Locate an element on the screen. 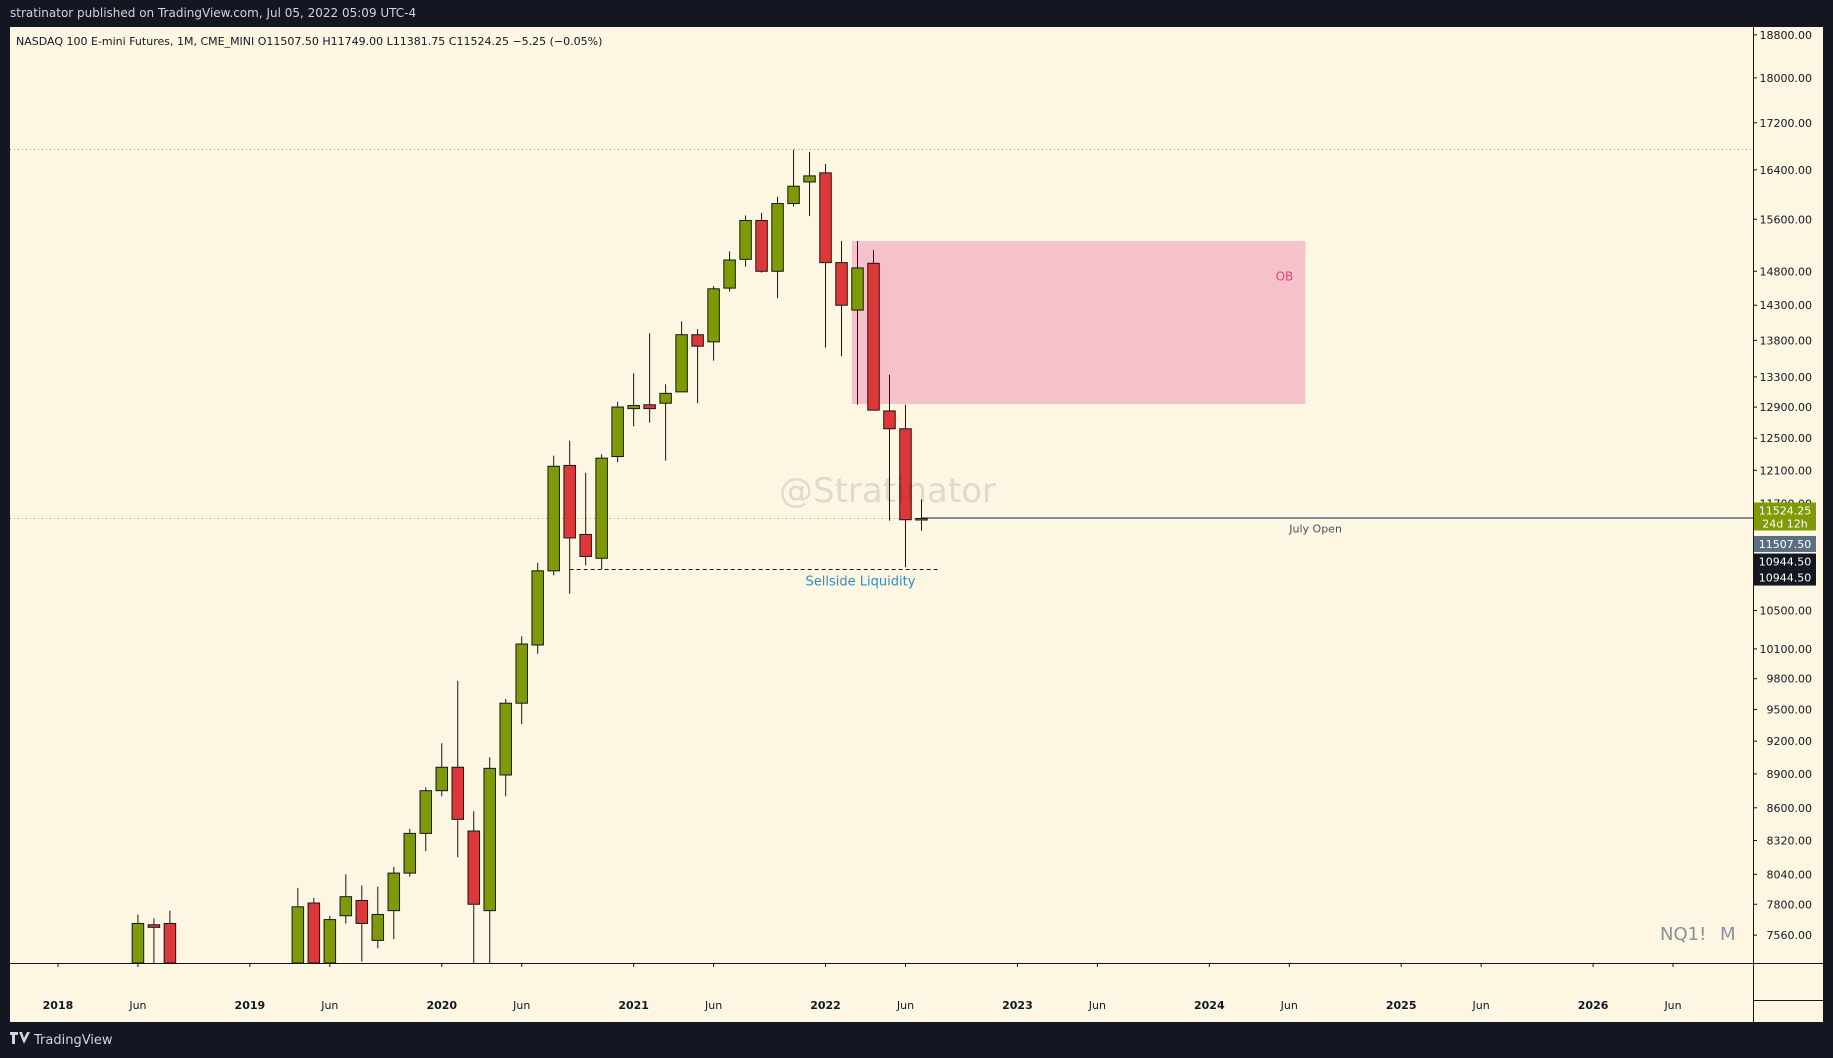 The image size is (1833, 1058). y-tick-label: 18000.00 is located at coordinates (1786, 78).